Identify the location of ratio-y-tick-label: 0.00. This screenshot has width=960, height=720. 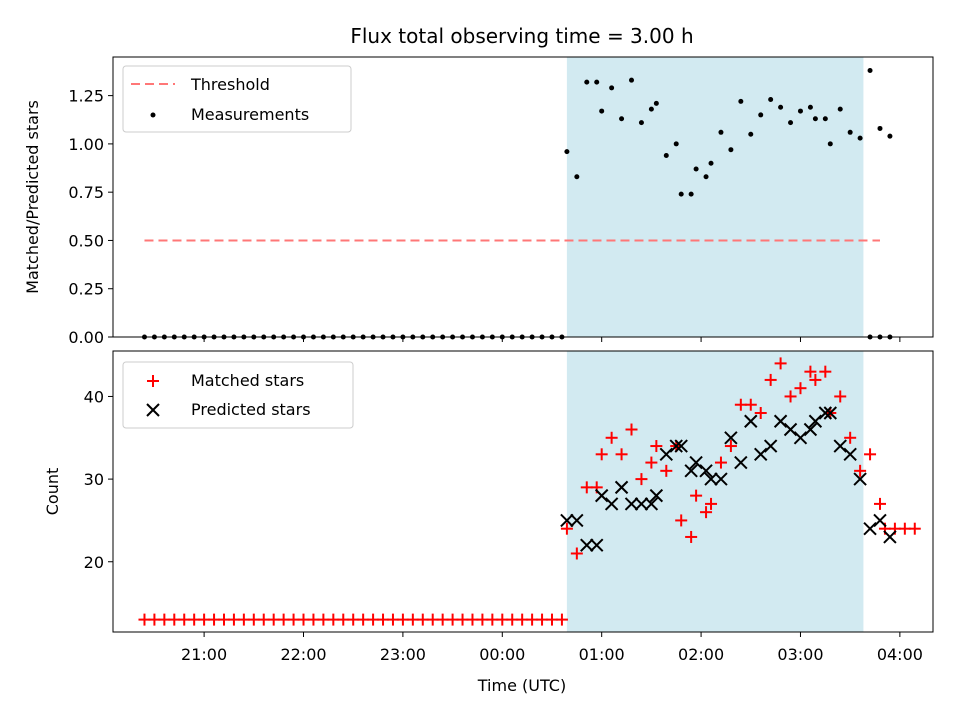
(86, 337).